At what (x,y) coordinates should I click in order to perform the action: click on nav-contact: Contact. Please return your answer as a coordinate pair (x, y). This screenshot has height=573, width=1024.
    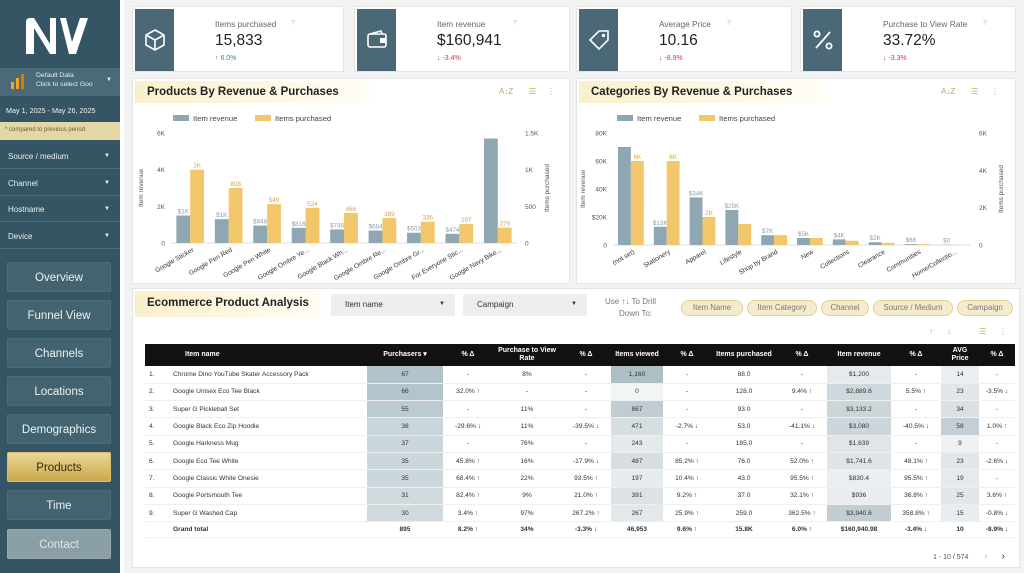
    Looking at the image, I should click on (59, 544).